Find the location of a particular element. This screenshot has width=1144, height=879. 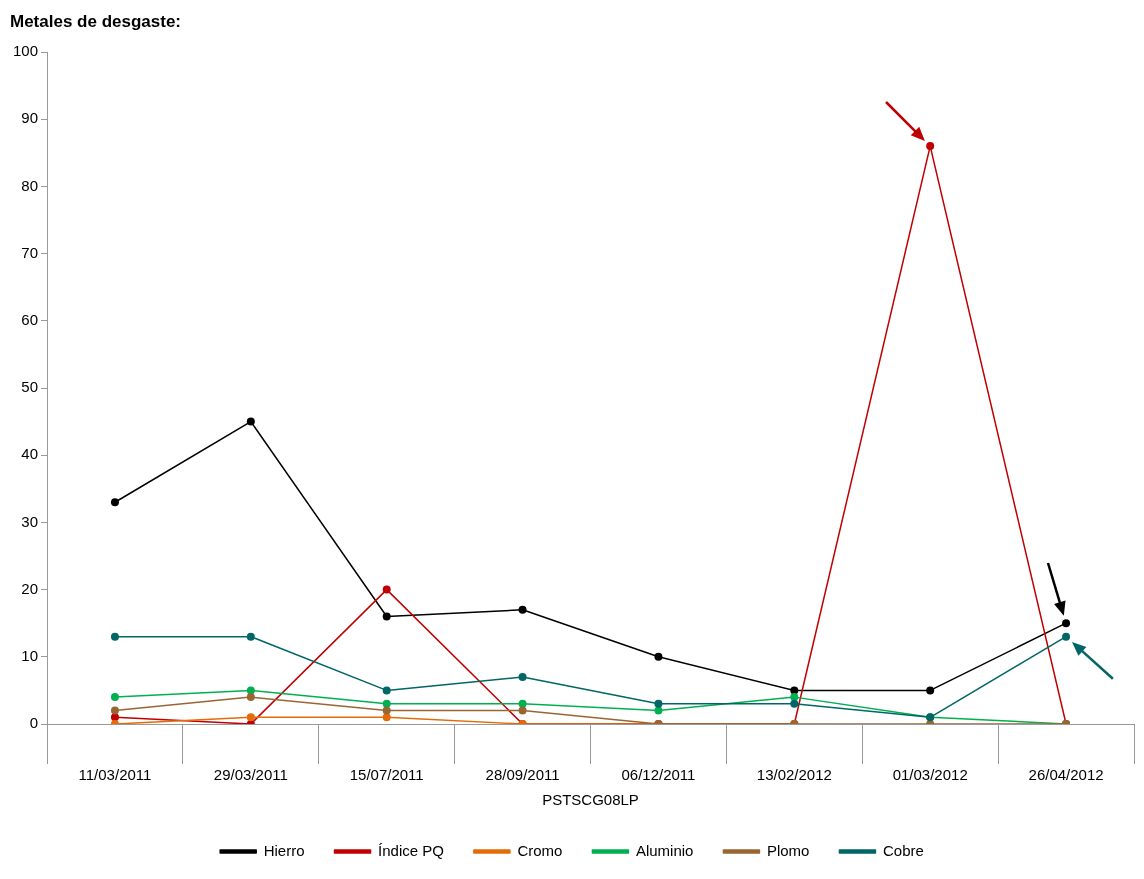

y-tick-label: 50 is located at coordinates (30, 387).